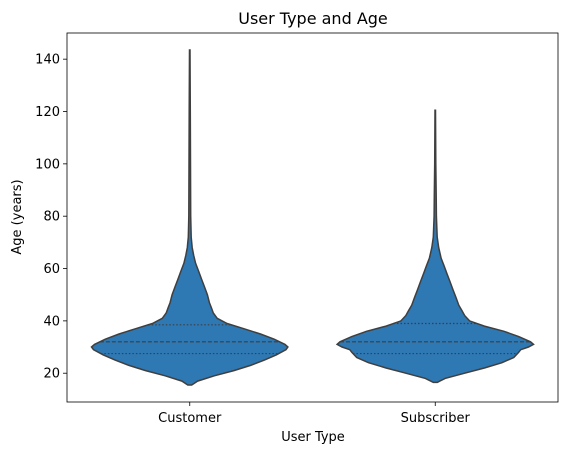 This screenshot has width=571, height=455. What do you see at coordinates (51, 321) in the screenshot?
I see `y-tick-label: 40` at bounding box center [51, 321].